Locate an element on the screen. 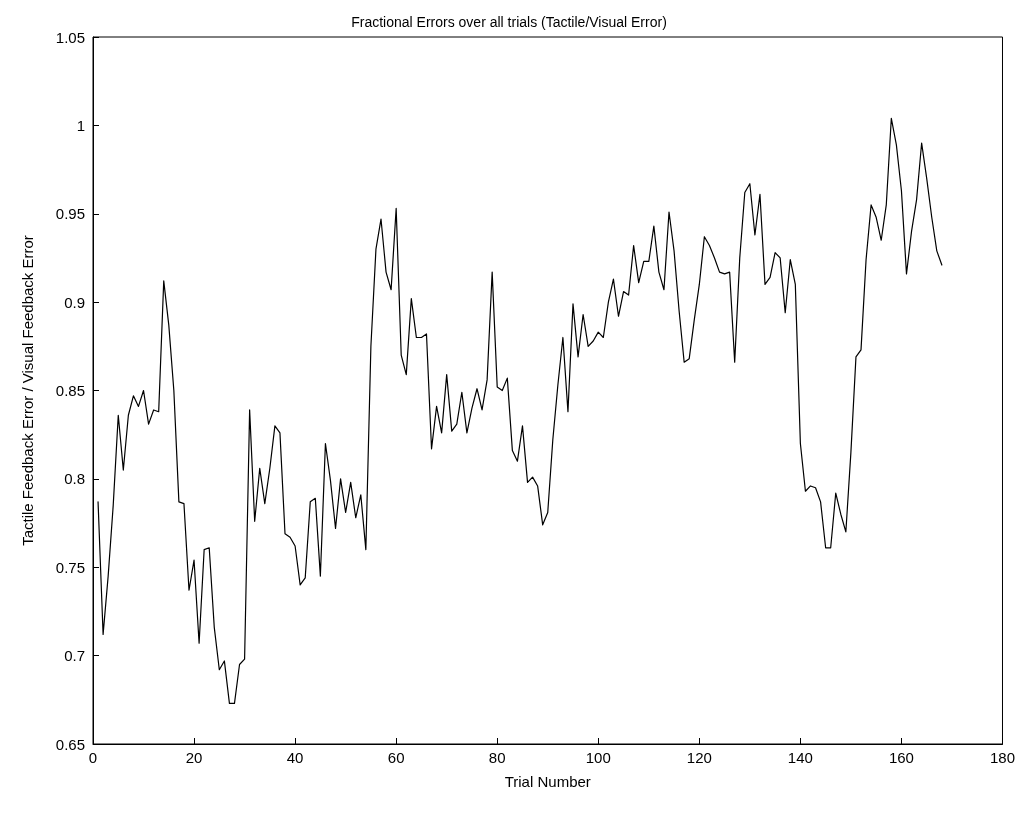  y-axis-title: Tactile Feedback Error / Visual Feedback Error is located at coordinates (27, 390).